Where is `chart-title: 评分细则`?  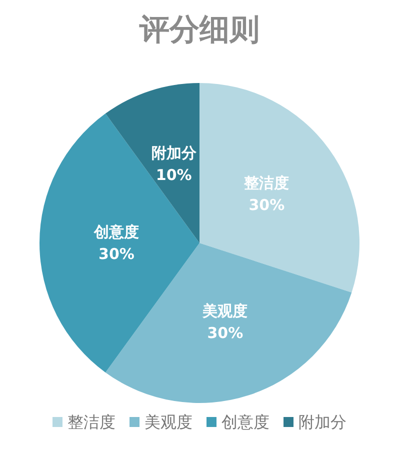
chart-title: 评分细则 is located at coordinates (199, 30).